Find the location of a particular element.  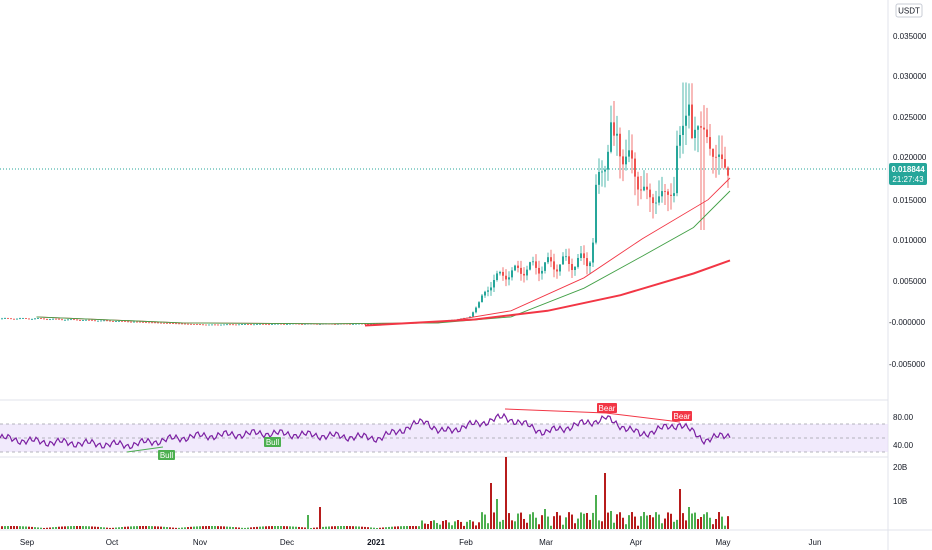

last-price-value: 0.018844 is located at coordinates (908, 169).